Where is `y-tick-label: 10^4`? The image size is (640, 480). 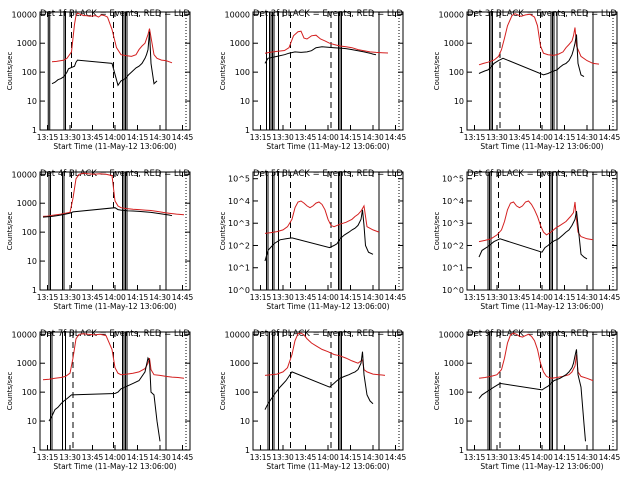 y-tick-label: 10^4 is located at coordinates (239, 201).